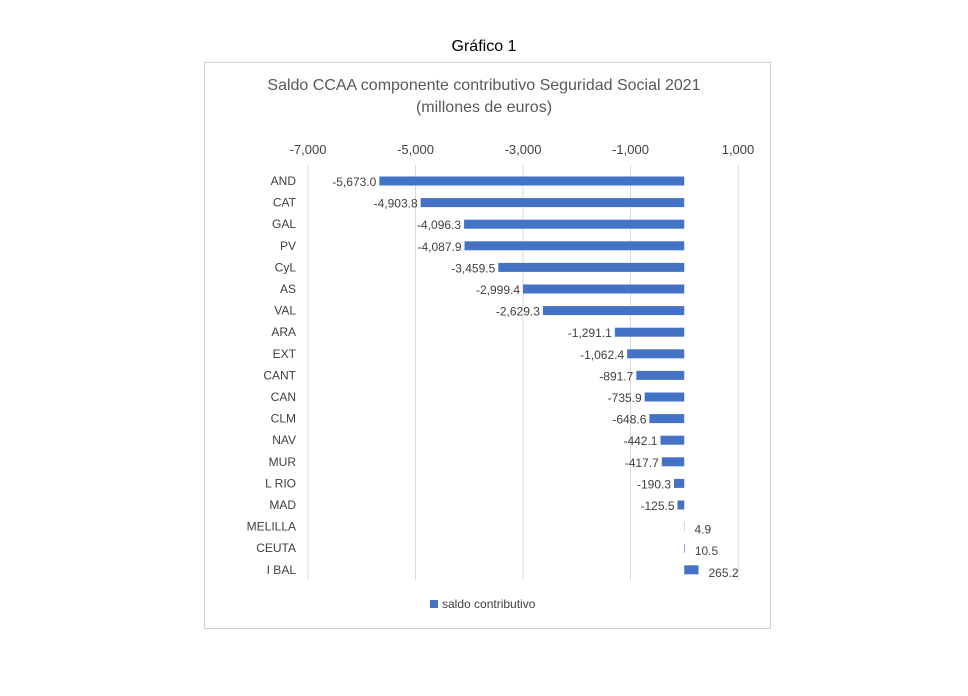 The width and height of the screenshot is (968, 696). Describe the element at coordinates (280, 483) in the screenshot. I see `category-label: L RIO` at that location.